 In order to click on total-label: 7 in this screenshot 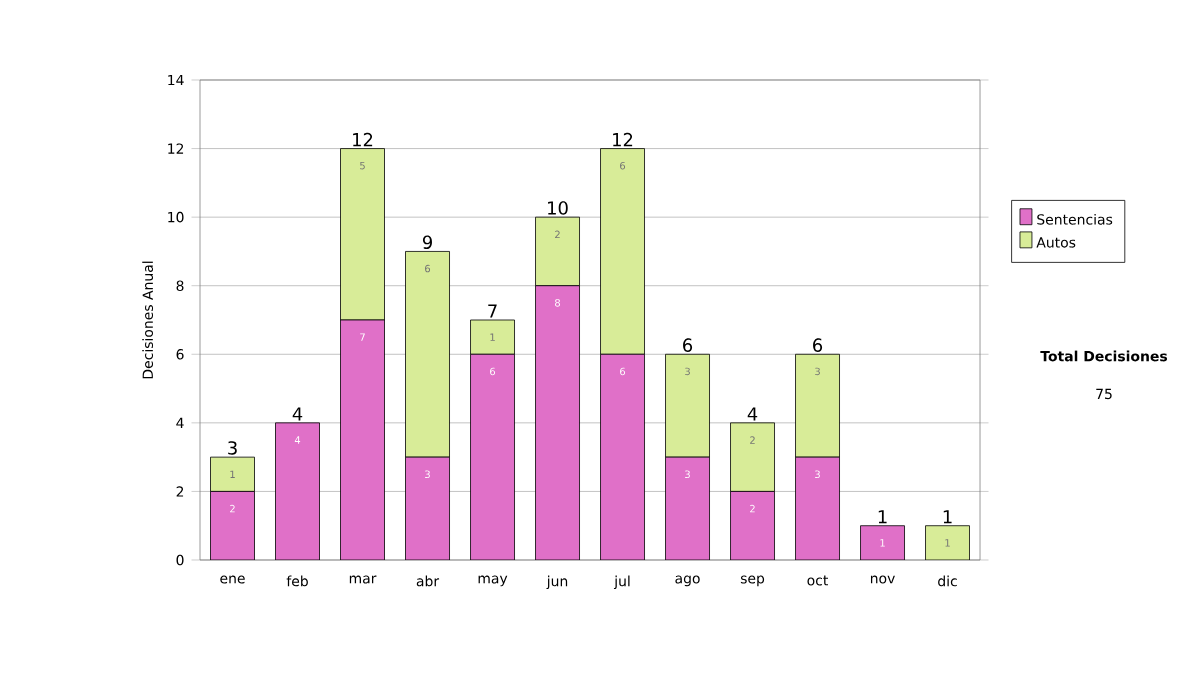, I will do `click(492, 311)`.